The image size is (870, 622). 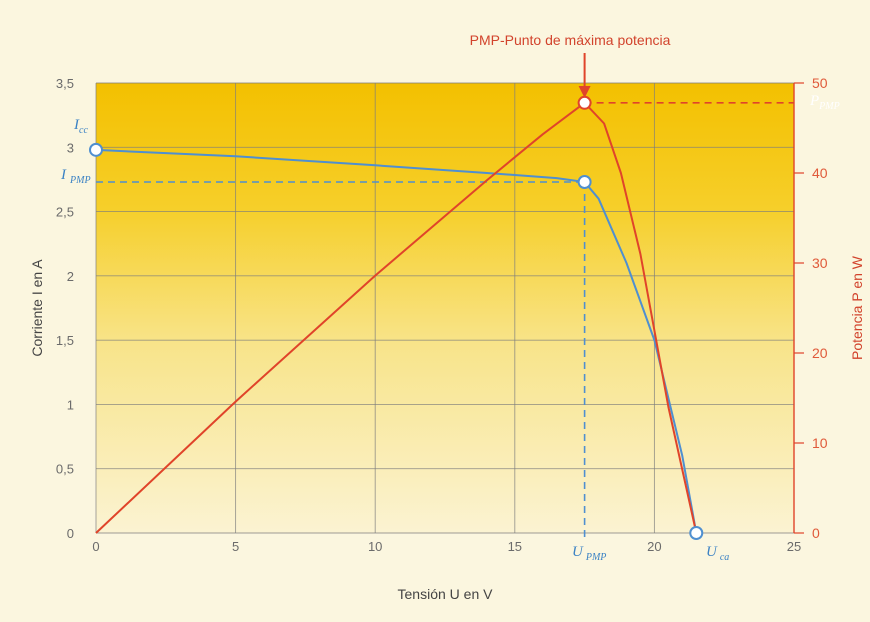 I want to click on pmpp-marker, so click(x=584, y=102).